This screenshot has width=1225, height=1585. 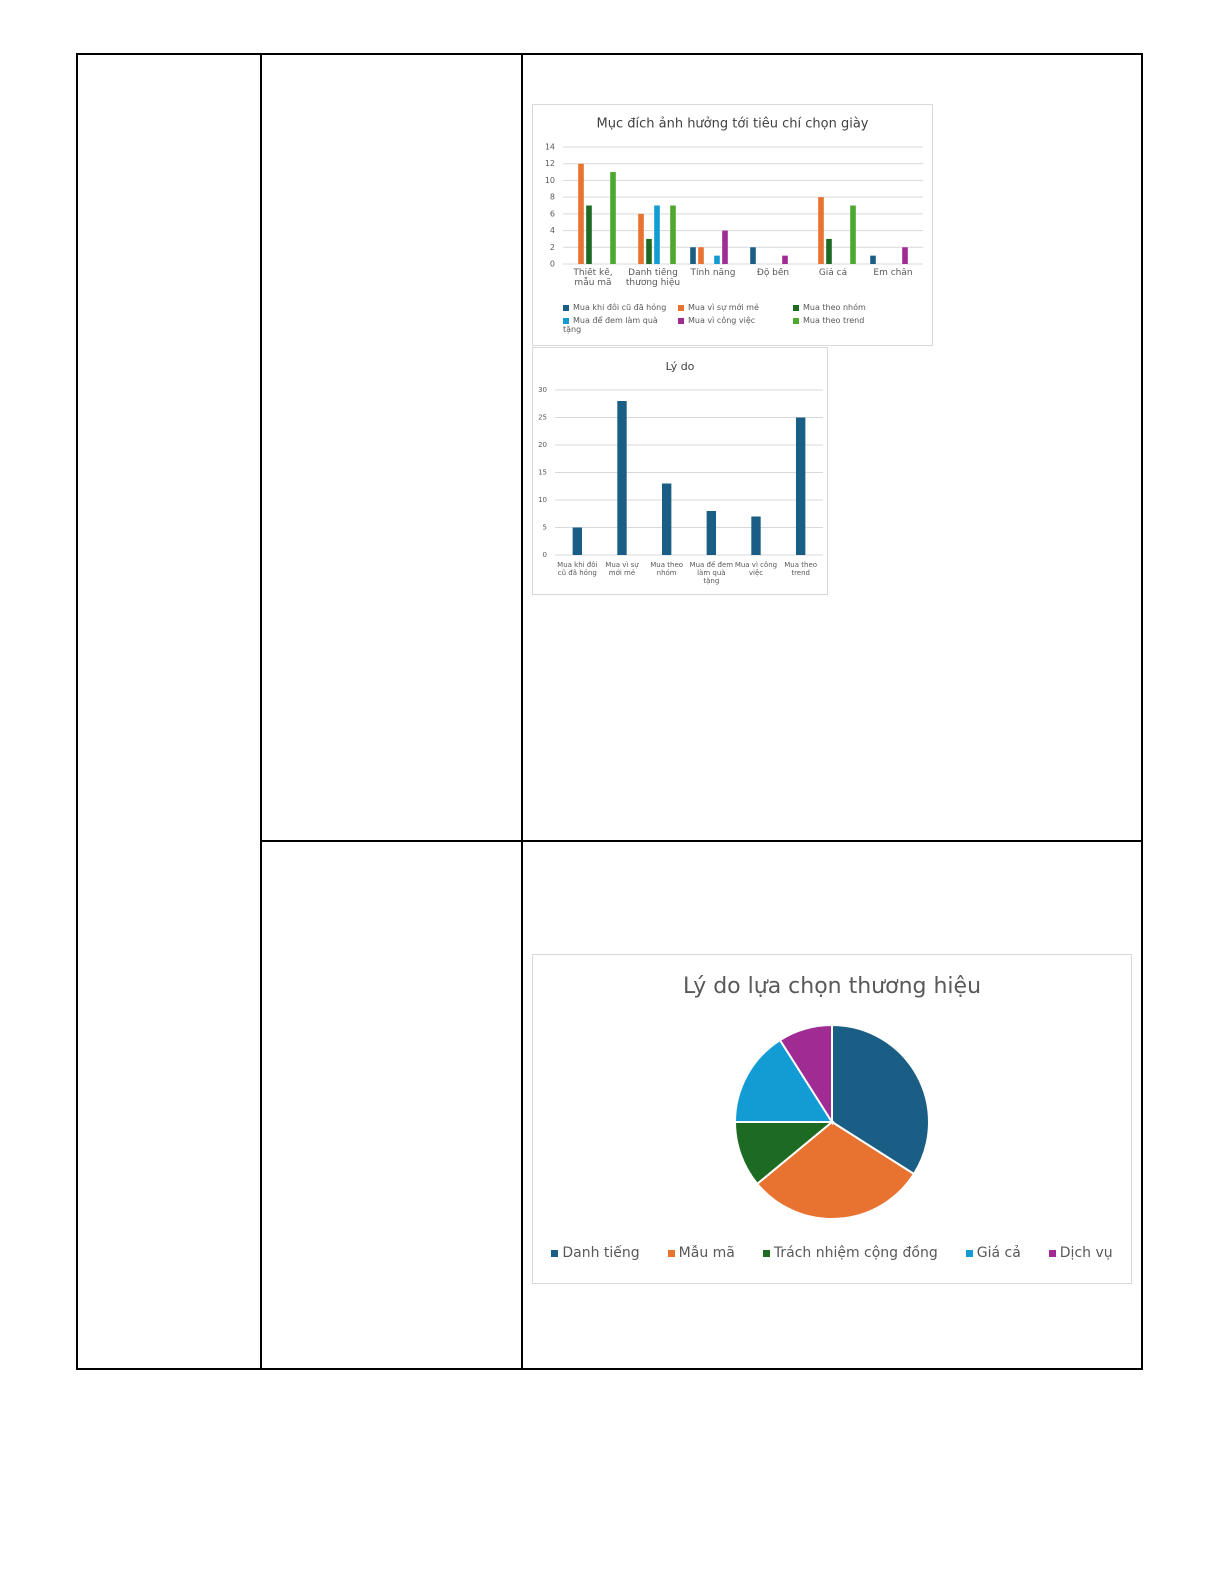 I want to click on x-tick-label: Mua để đem làm quà tặng, so click(x=711, y=573).